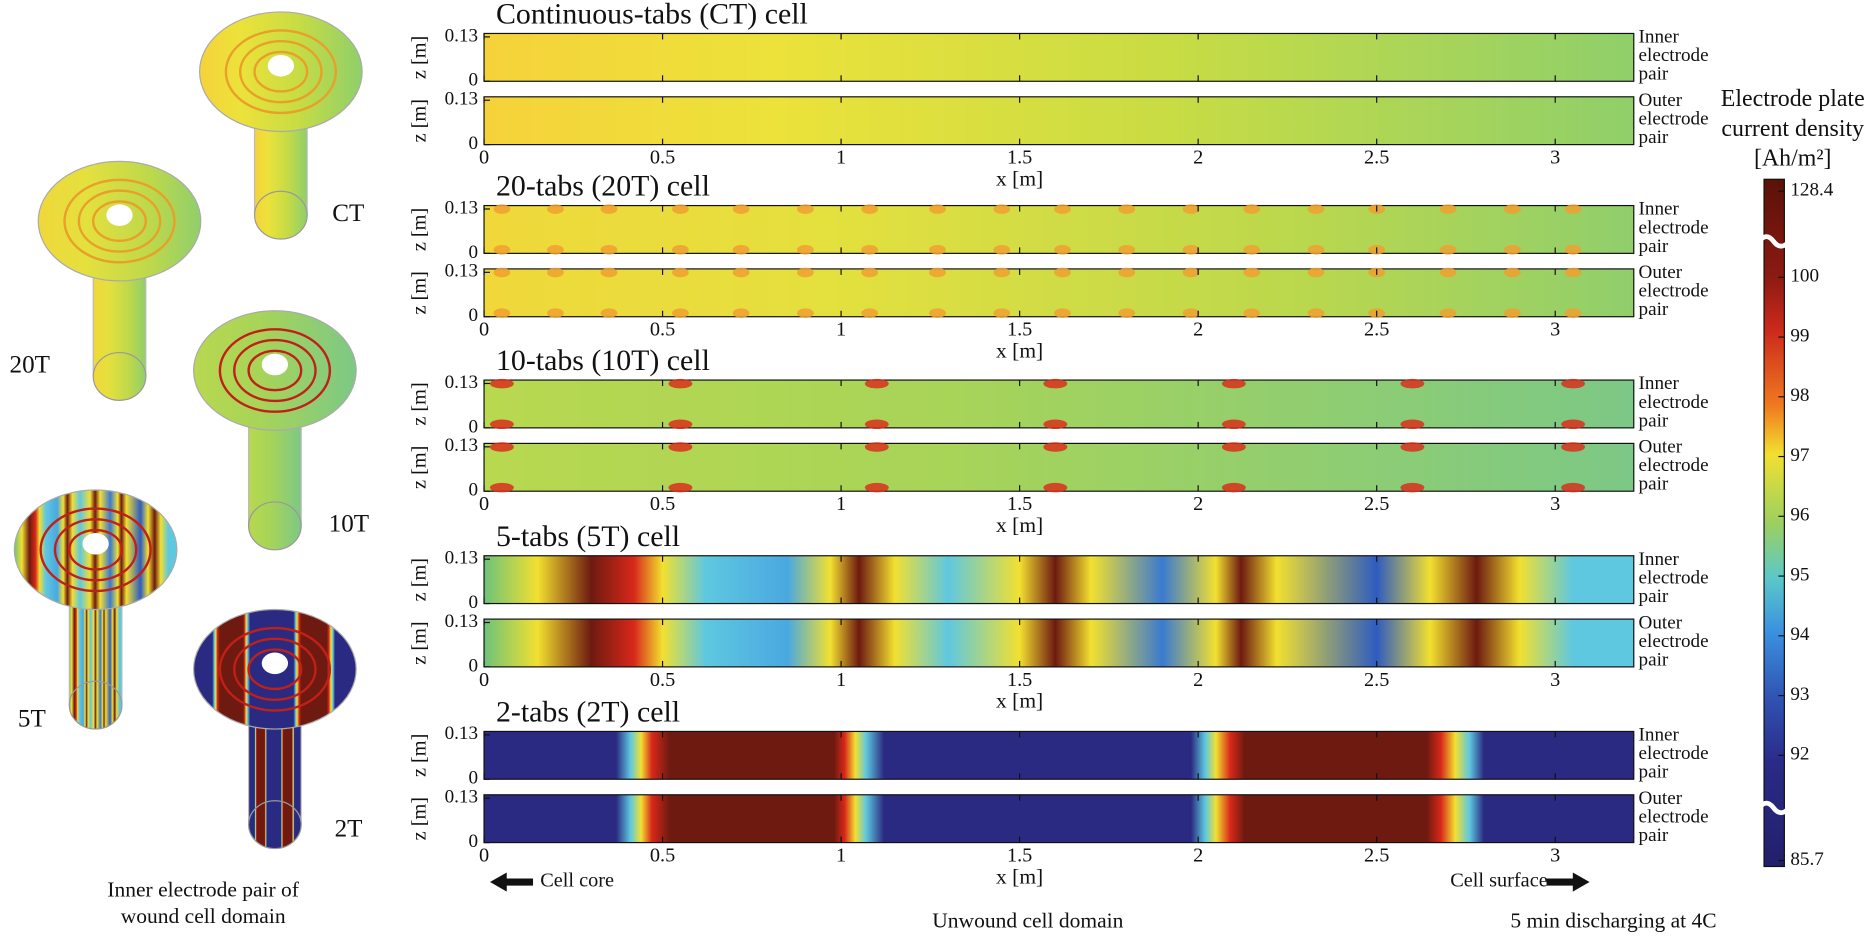  What do you see at coordinates (30, 365) in the screenshot?
I see `cell-label: 20T` at bounding box center [30, 365].